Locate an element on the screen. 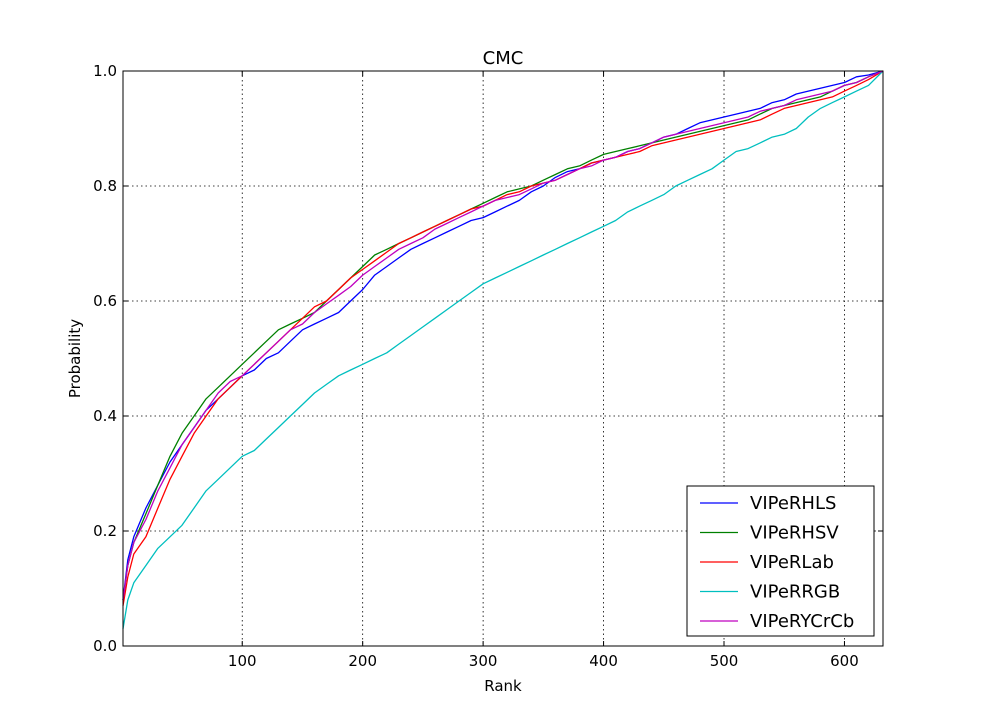  x-tick-label: 400 is located at coordinates (603, 661).